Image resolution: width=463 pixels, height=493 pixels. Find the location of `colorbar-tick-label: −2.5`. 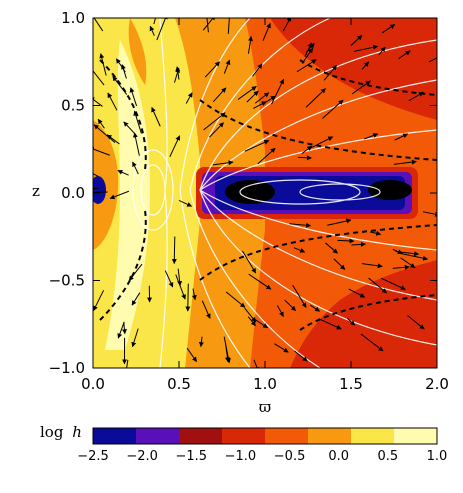

colorbar-tick-label: −2.5 is located at coordinates (93, 456).